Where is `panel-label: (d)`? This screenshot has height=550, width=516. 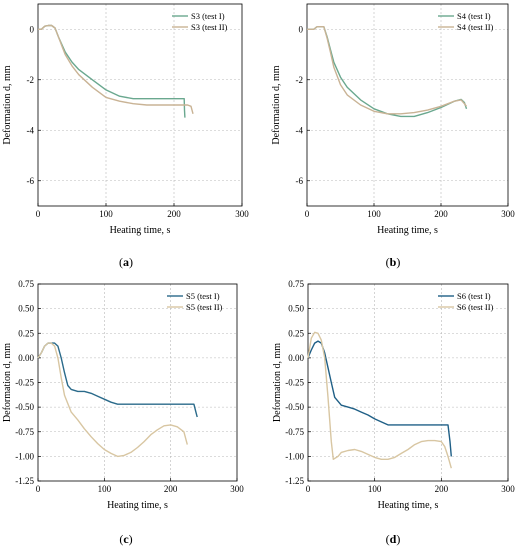
panel-label: (d) is located at coordinates (393, 539).